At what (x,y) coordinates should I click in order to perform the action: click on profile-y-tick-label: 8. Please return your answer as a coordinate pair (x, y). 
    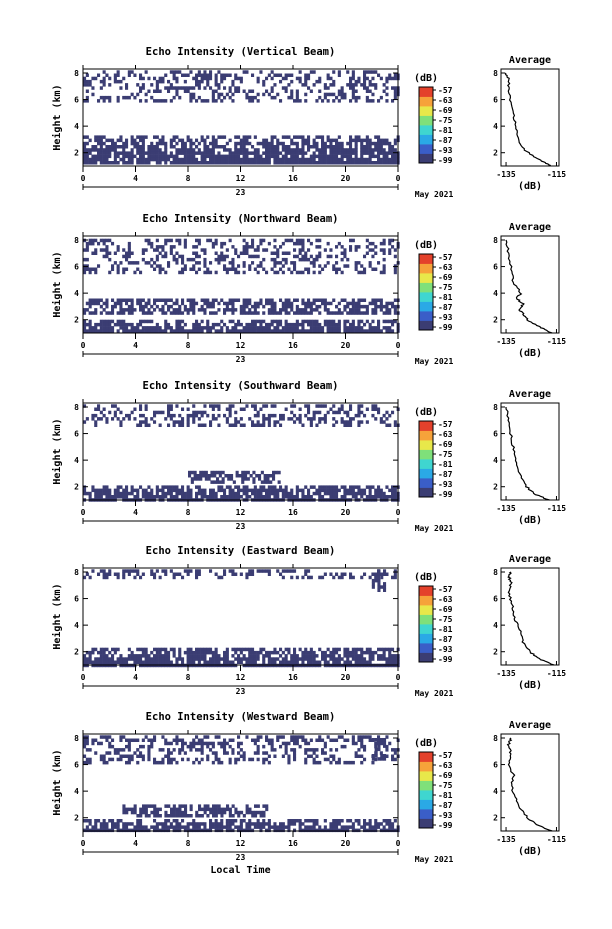
    Looking at the image, I should click on (495, 73).